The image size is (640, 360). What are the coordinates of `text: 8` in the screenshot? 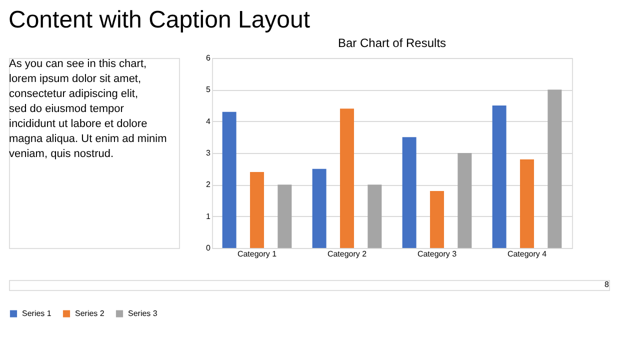 It's located at (607, 284).